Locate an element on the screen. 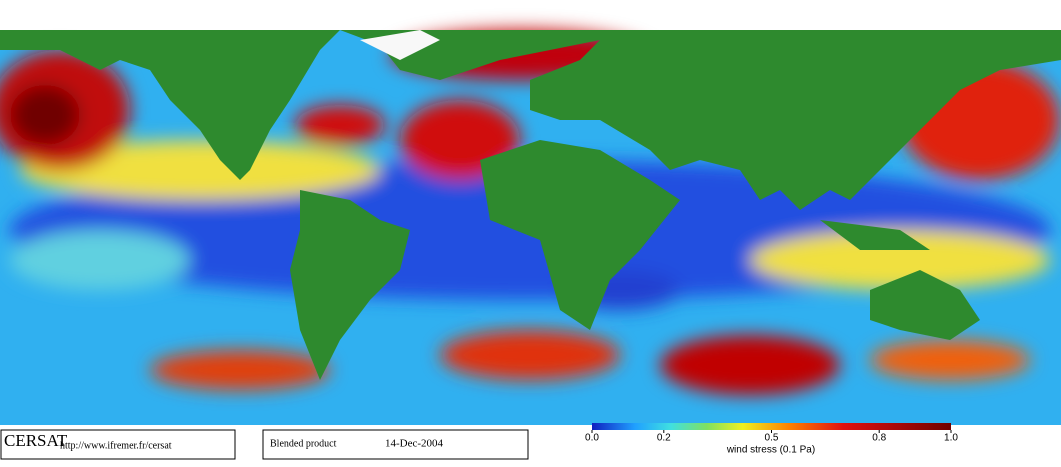 This screenshot has width=1061, height=467. colorbar is located at coordinates (771, 426).